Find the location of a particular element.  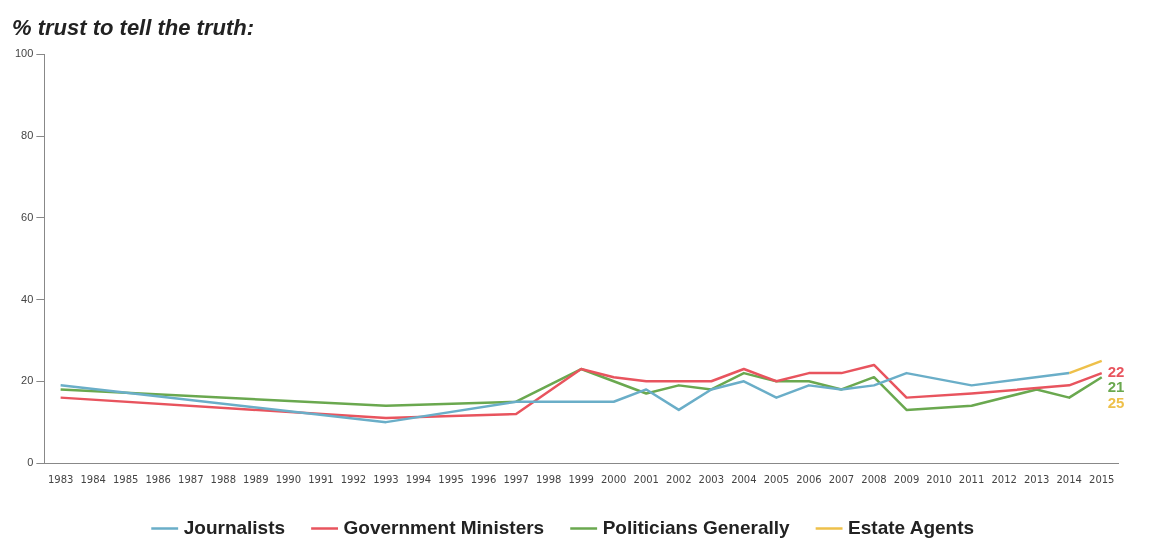

x-tick-label: 2012 is located at coordinates (1004, 479).